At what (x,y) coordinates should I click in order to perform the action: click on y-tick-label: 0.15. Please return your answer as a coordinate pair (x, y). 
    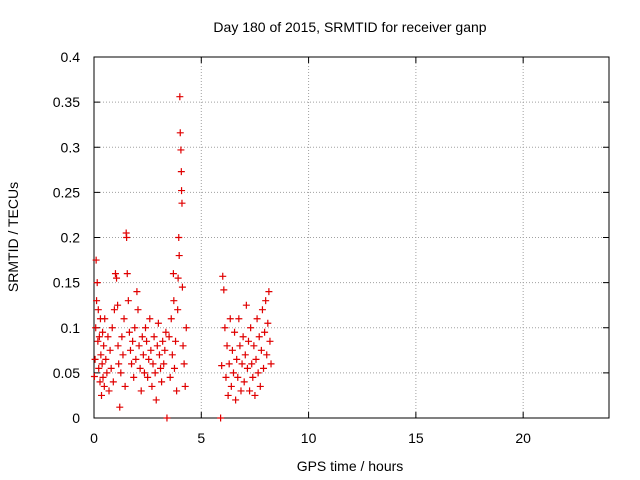
    Looking at the image, I should click on (66, 283).